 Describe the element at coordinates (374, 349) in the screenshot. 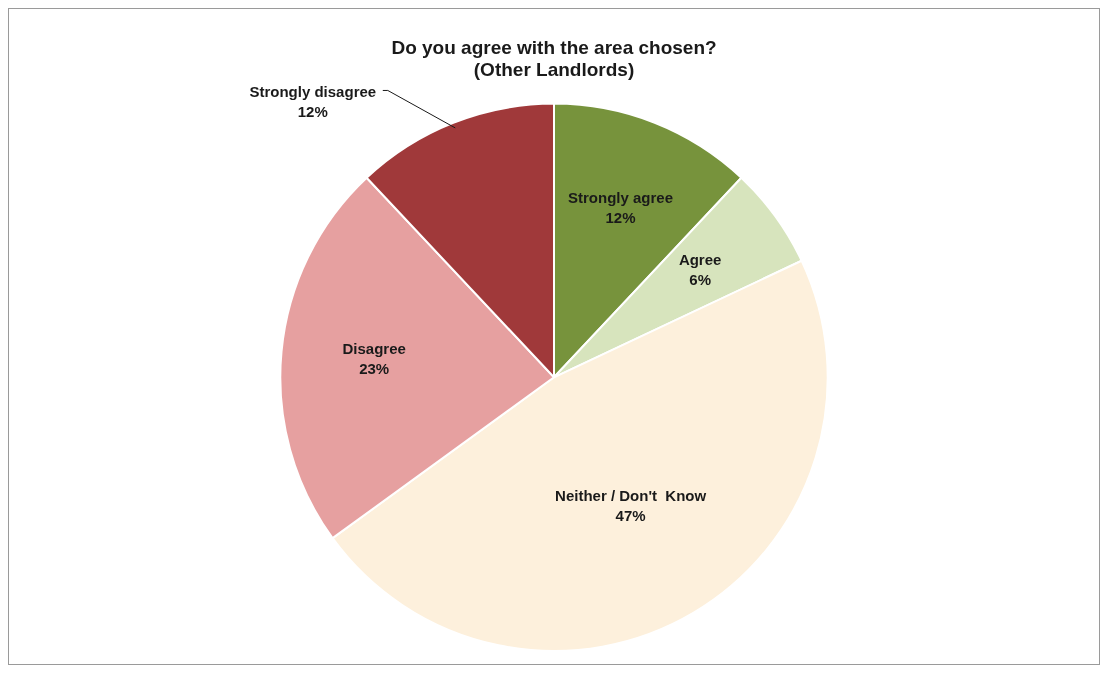

I see `slice-label: Disagree` at that location.